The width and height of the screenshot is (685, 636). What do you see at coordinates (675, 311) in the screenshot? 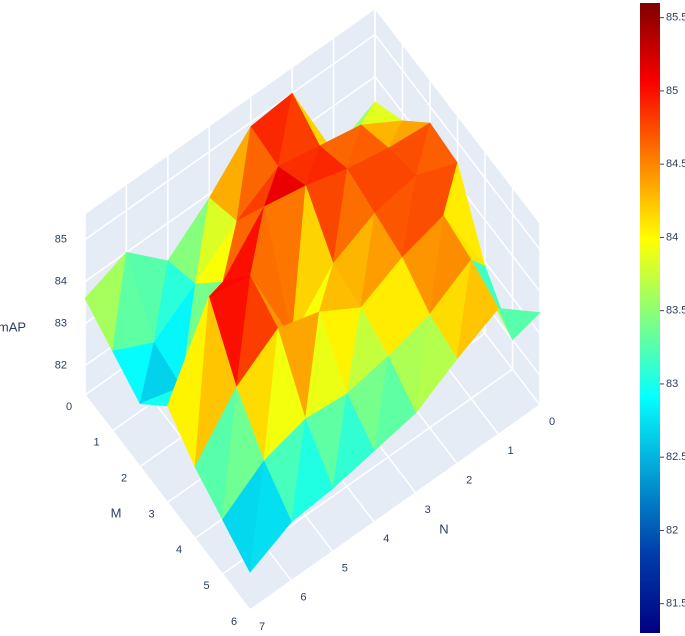
I see `colorbar-tick-label: 83.5` at bounding box center [675, 311].